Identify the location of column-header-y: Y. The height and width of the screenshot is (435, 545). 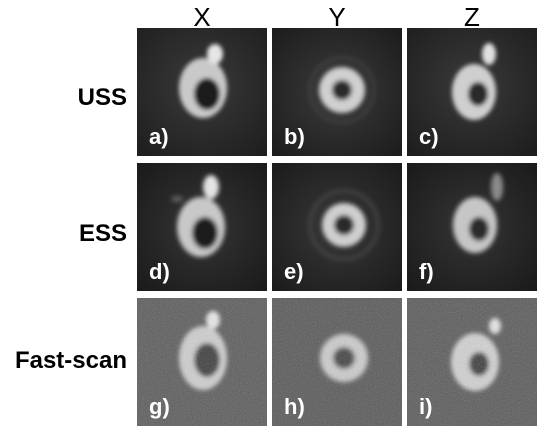
(337, 17).